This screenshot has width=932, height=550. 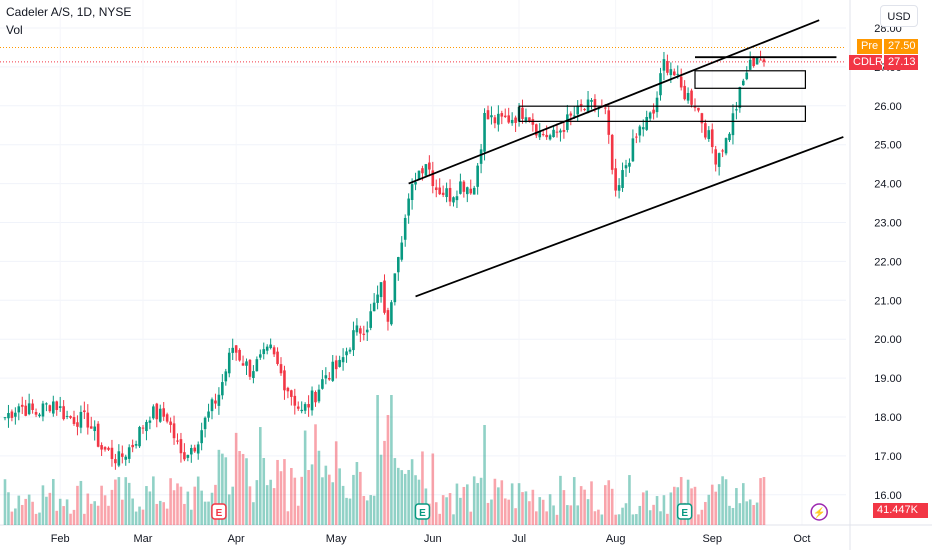 I want to click on x-tick-label: Mar, so click(x=143, y=539).